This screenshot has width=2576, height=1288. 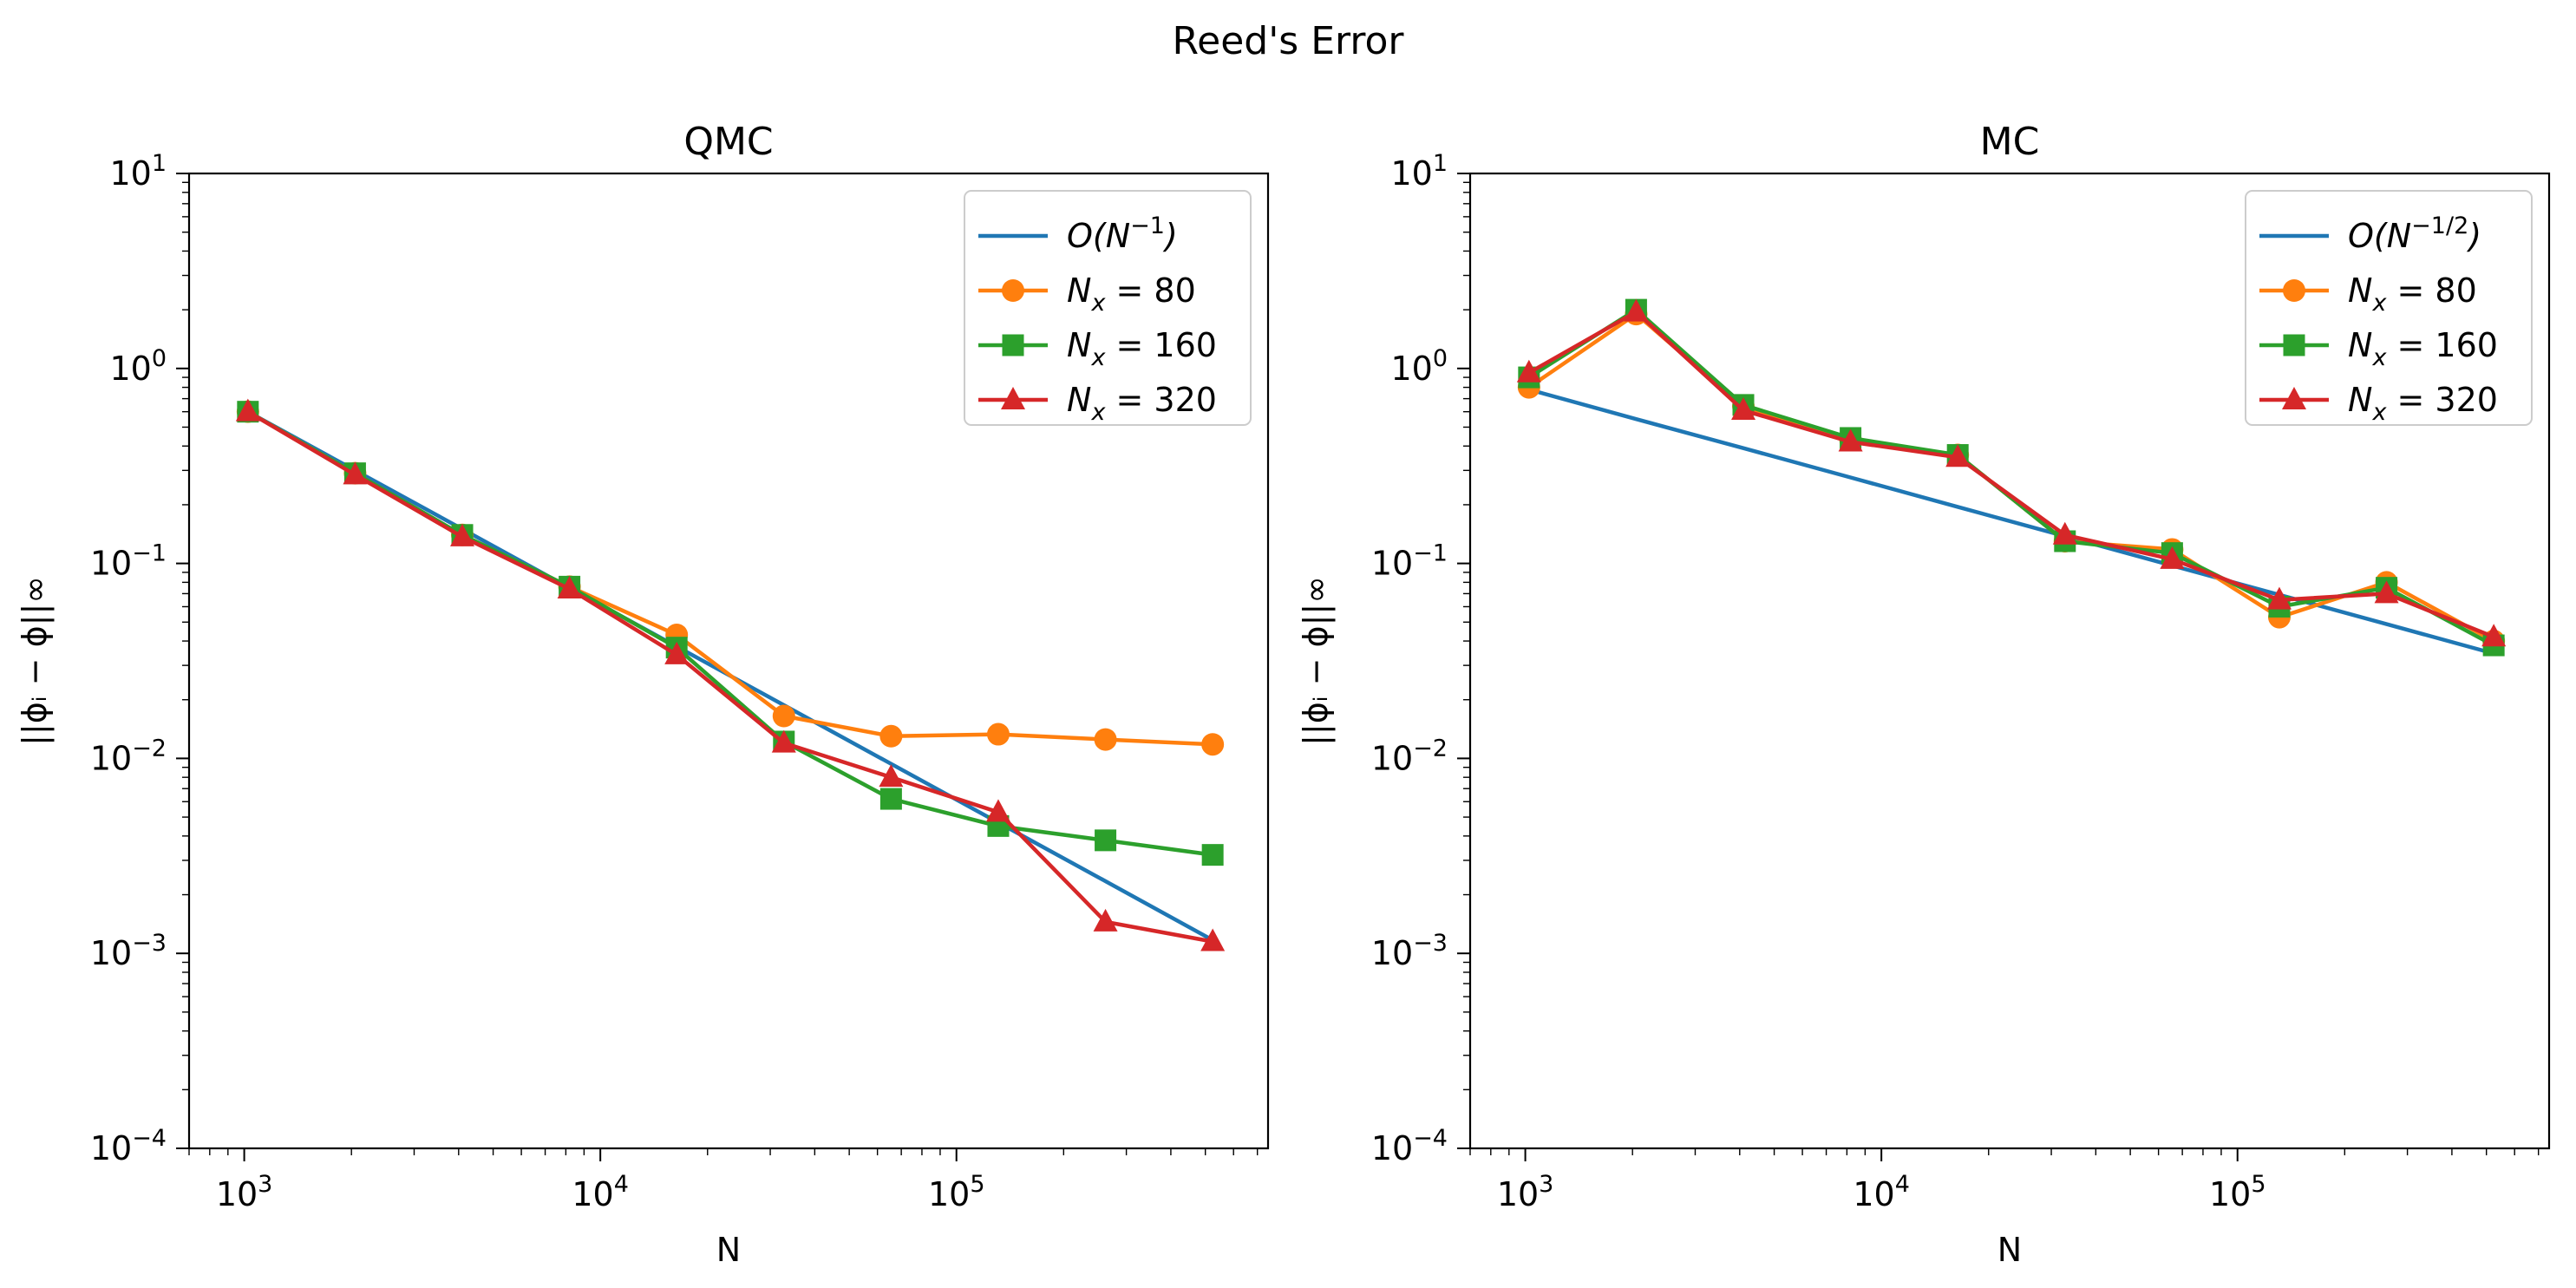 I want to click on legend: O(N−1/2) Nx = 80 Nx = 160 Nx = 320, so click(x=2389, y=308).